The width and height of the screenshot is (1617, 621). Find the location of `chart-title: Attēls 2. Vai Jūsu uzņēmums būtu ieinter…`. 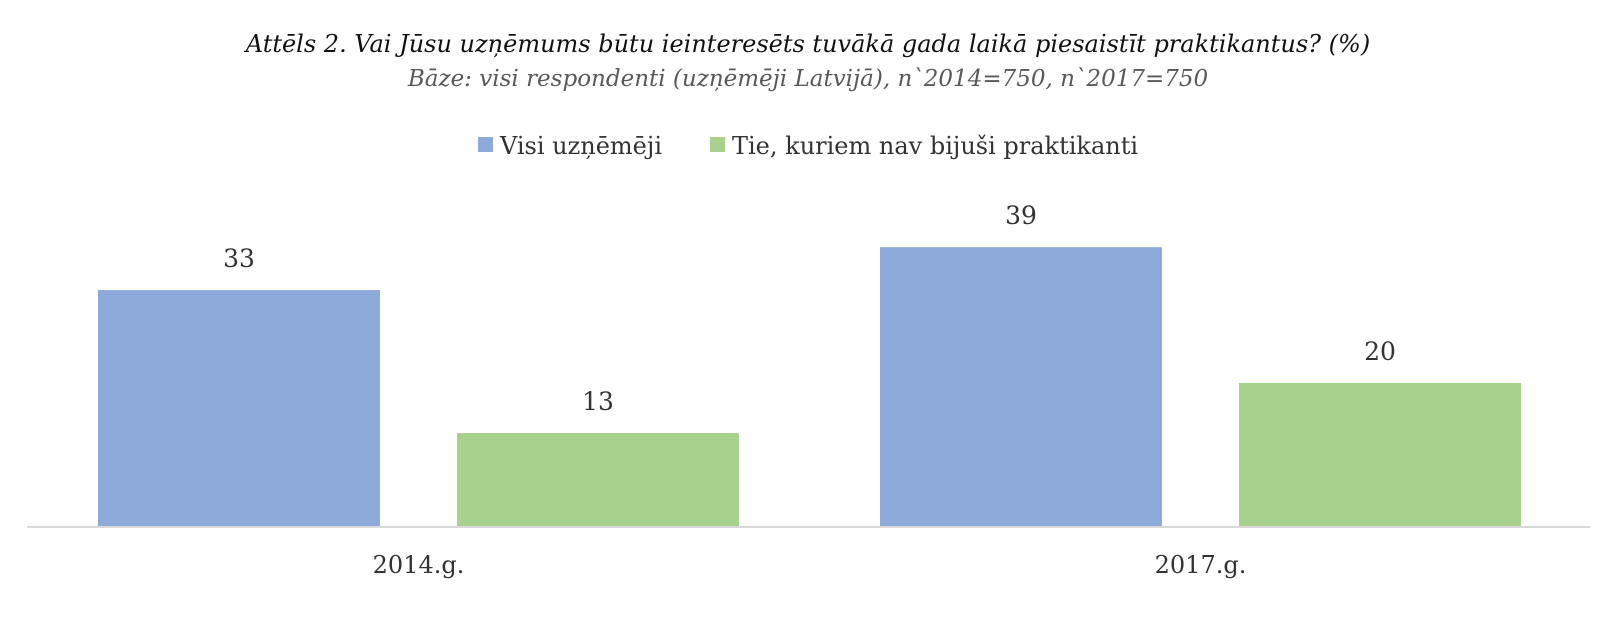

chart-title: Attēls 2. Vai Jūsu uzņēmums būtu ieinter… is located at coordinates (807, 44).